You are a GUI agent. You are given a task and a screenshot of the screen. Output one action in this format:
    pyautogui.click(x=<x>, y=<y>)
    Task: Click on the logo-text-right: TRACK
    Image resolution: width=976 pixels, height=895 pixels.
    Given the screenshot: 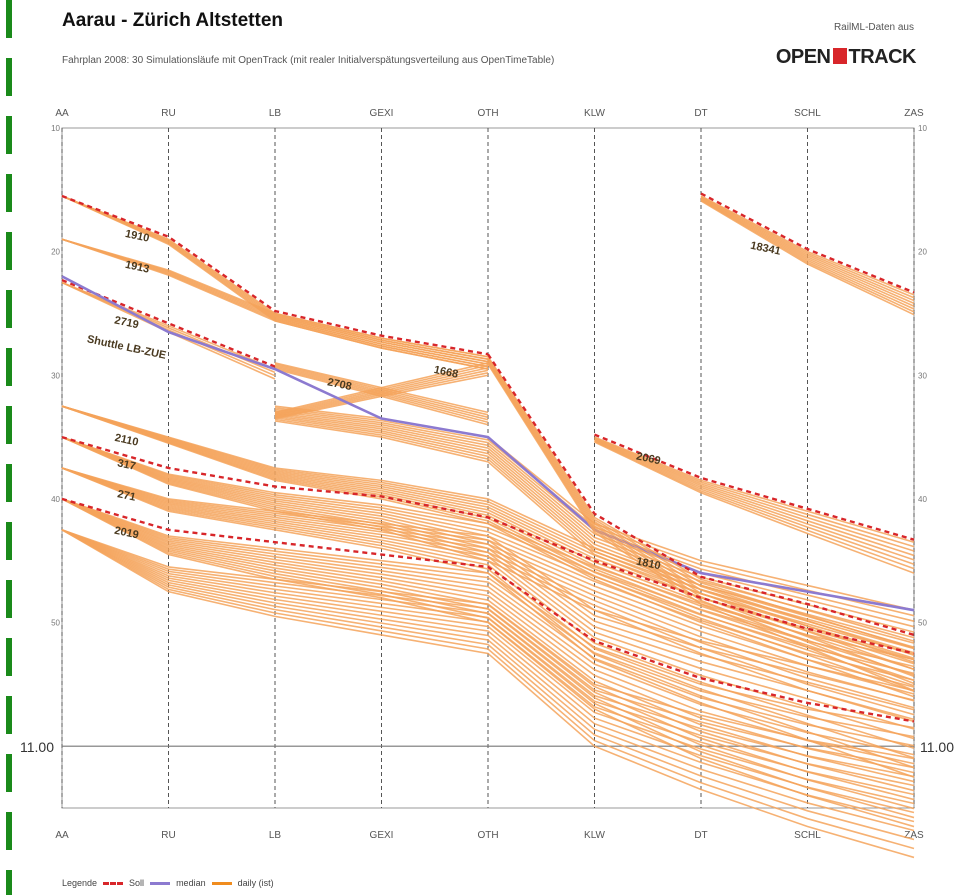 What is the action you would take?
    pyautogui.click(x=882, y=57)
    